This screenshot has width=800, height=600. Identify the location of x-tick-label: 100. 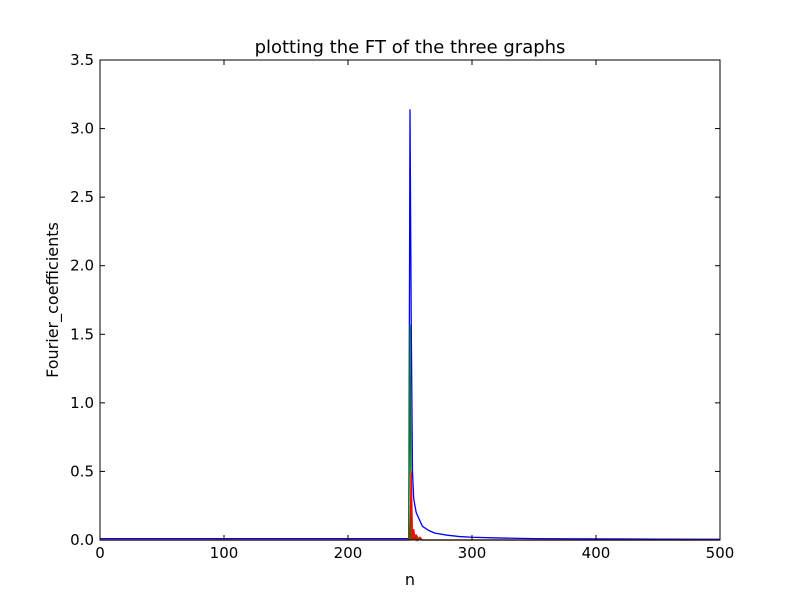
(224, 553).